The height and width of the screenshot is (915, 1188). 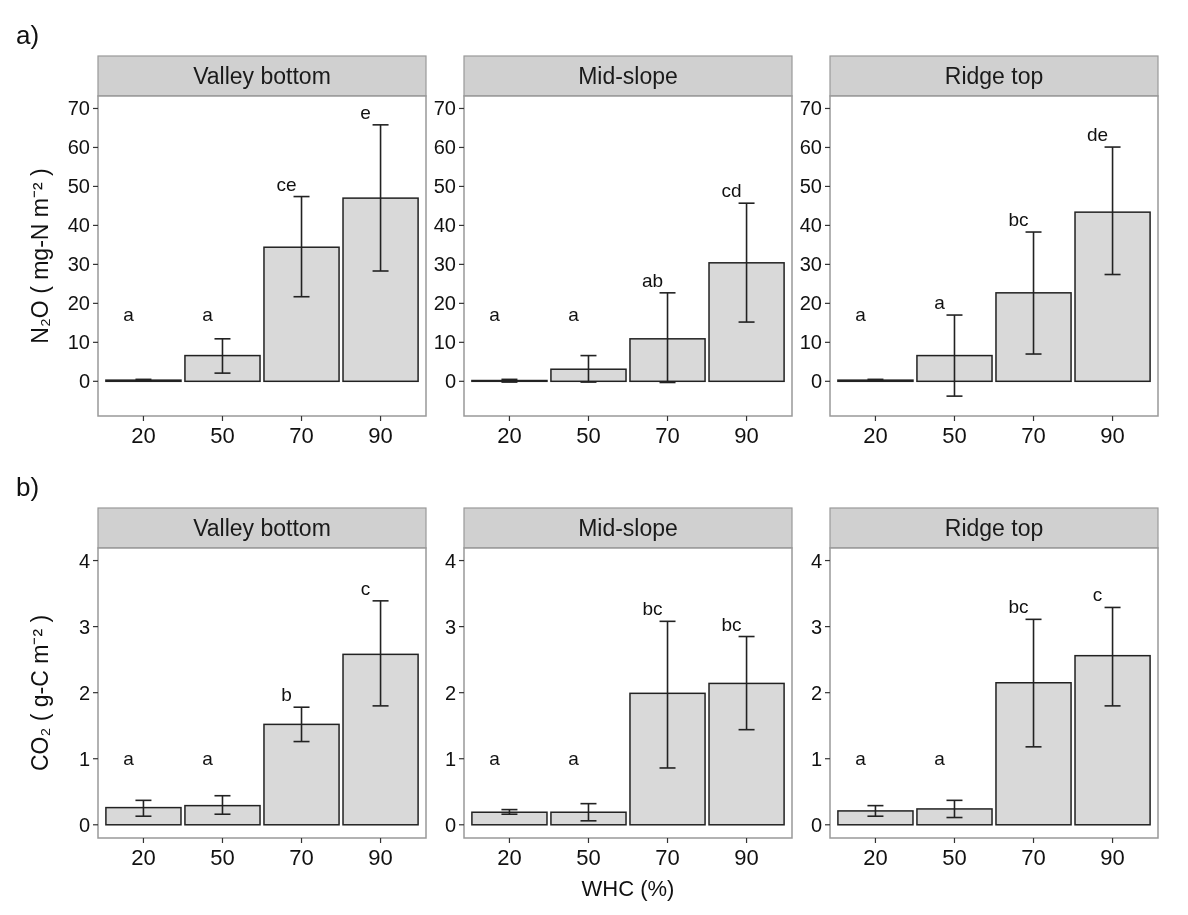 What do you see at coordinates (40, 693) in the screenshot?
I see `y-axis-title: CO₂ ( g-C m⁻² )` at bounding box center [40, 693].